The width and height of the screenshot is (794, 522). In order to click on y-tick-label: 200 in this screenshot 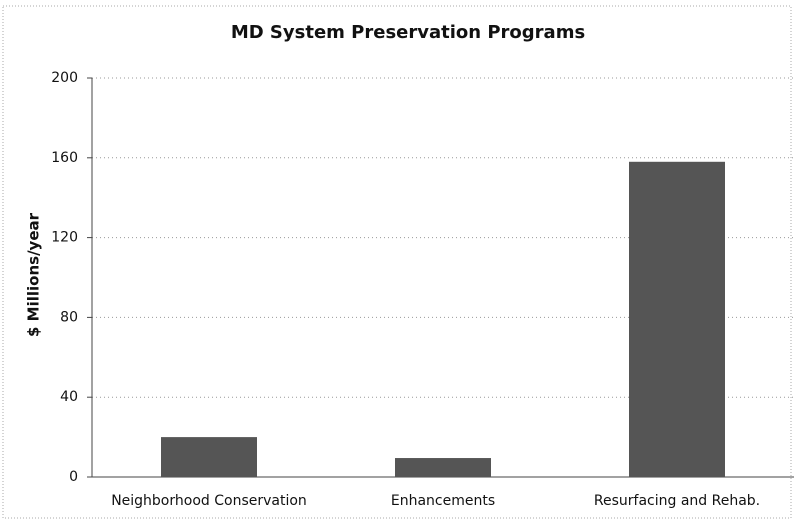, I will do `click(64, 78)`.